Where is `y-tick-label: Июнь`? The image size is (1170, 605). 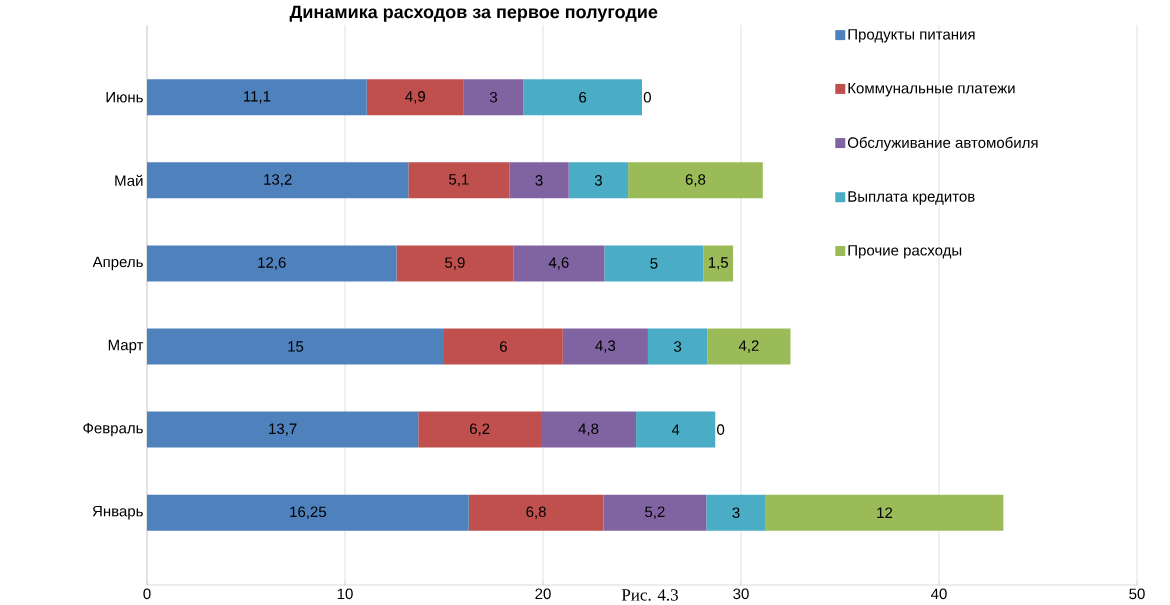
y-tick-label: Июнь is located at coordinates (124, 97).